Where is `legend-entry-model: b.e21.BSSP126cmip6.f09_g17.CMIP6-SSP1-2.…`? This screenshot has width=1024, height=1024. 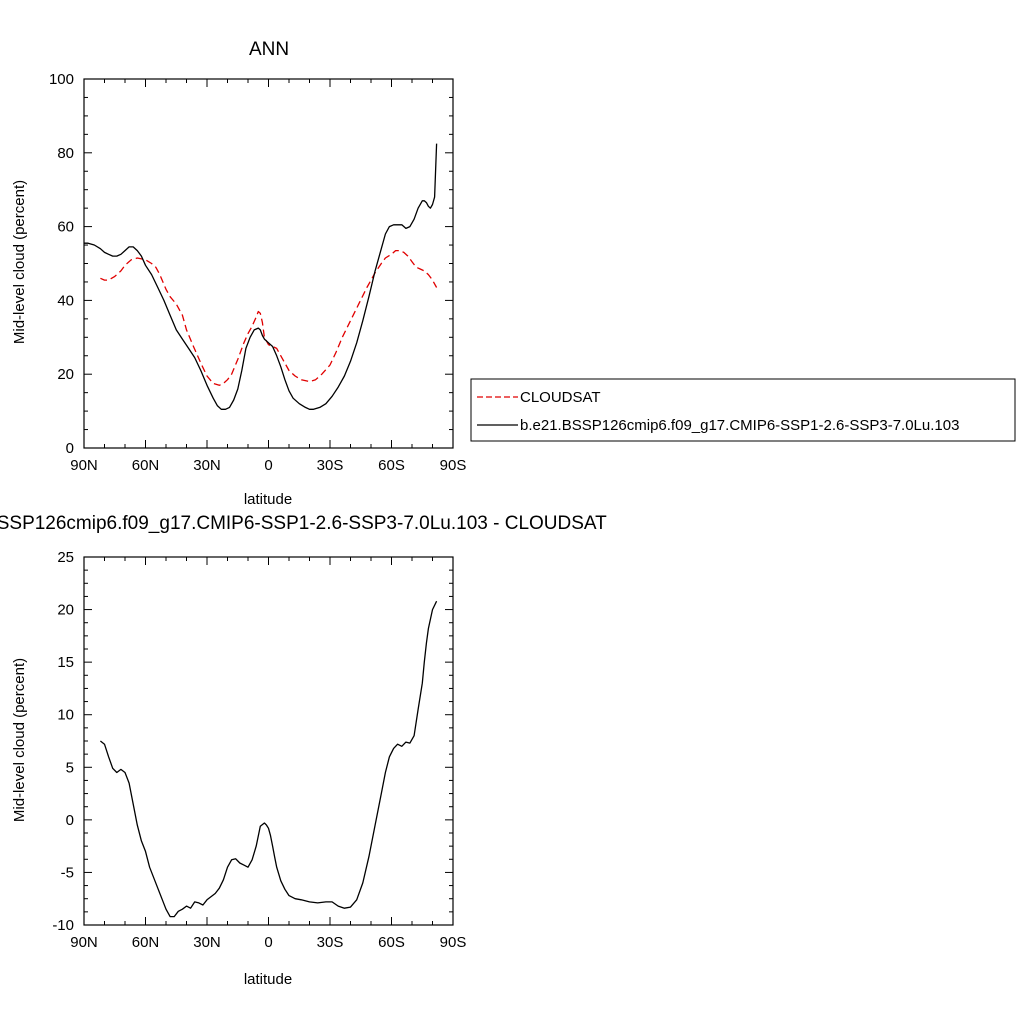 legend-entry-model: b.e21.BSSP126cmip6.f09_g17.CMIP6-SSP1-2.… is located at coordinates (739, 425).